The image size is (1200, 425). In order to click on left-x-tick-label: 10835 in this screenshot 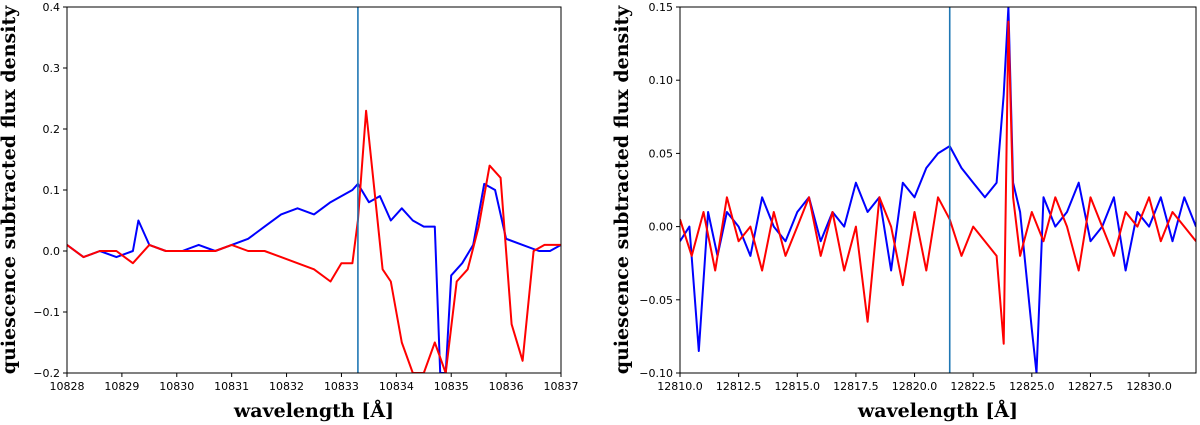, I will do `click(451, 386)`.